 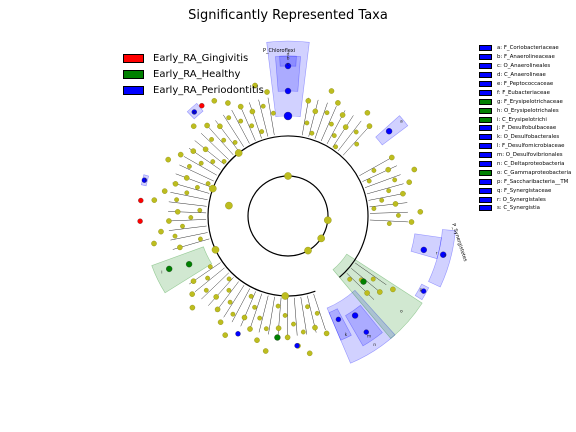 I want to click on chart-title: Significantly Represented Taxa, so click(x=288, y=15).